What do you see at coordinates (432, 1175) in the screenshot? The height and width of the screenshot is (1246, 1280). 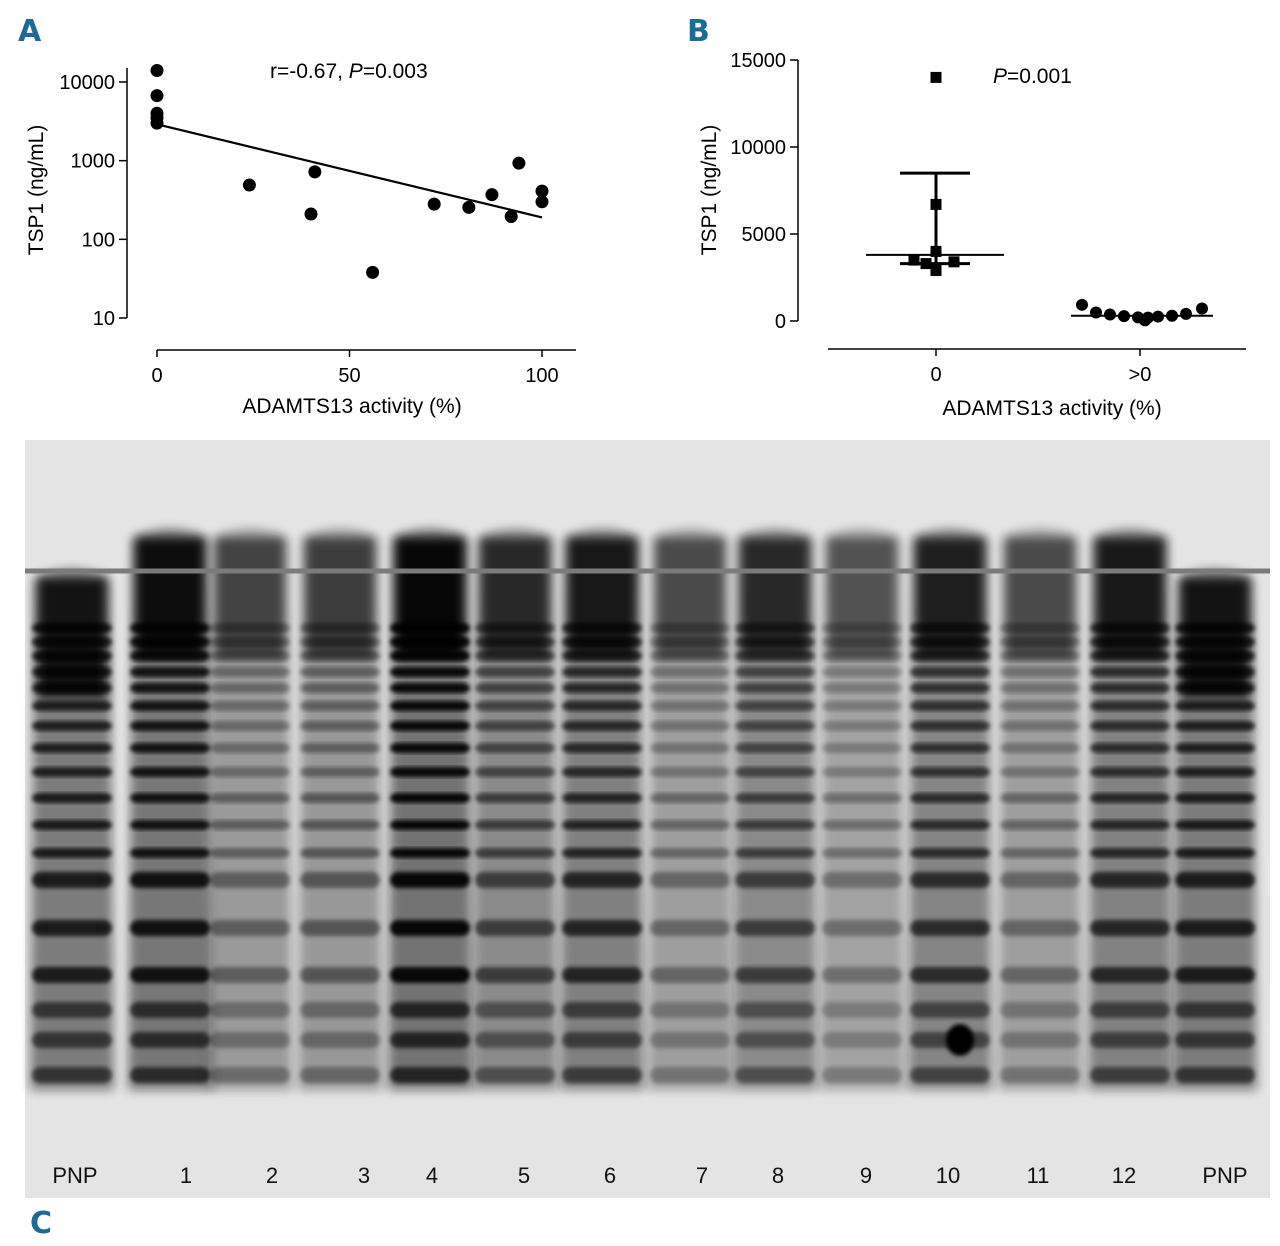 I see `gel-lane-label: 4` at bounding box center [432, 1175].